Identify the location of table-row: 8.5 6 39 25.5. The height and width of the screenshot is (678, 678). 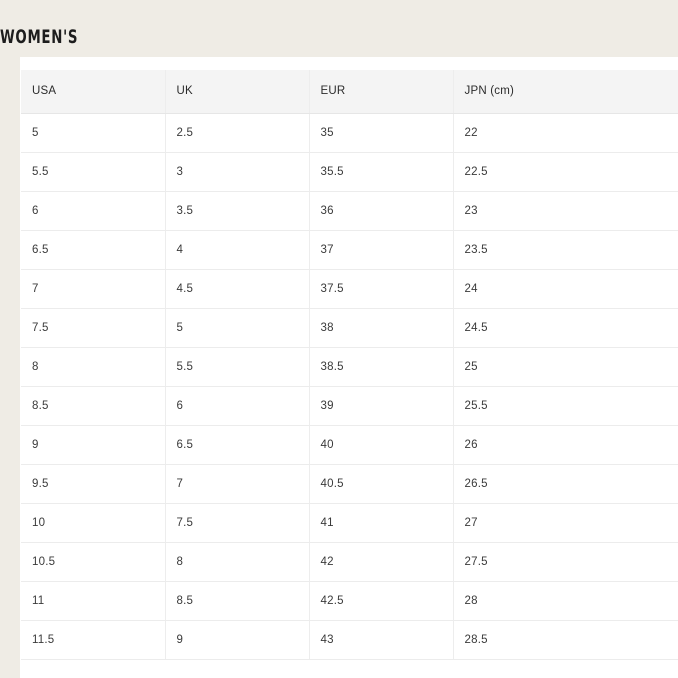
(349, 406).